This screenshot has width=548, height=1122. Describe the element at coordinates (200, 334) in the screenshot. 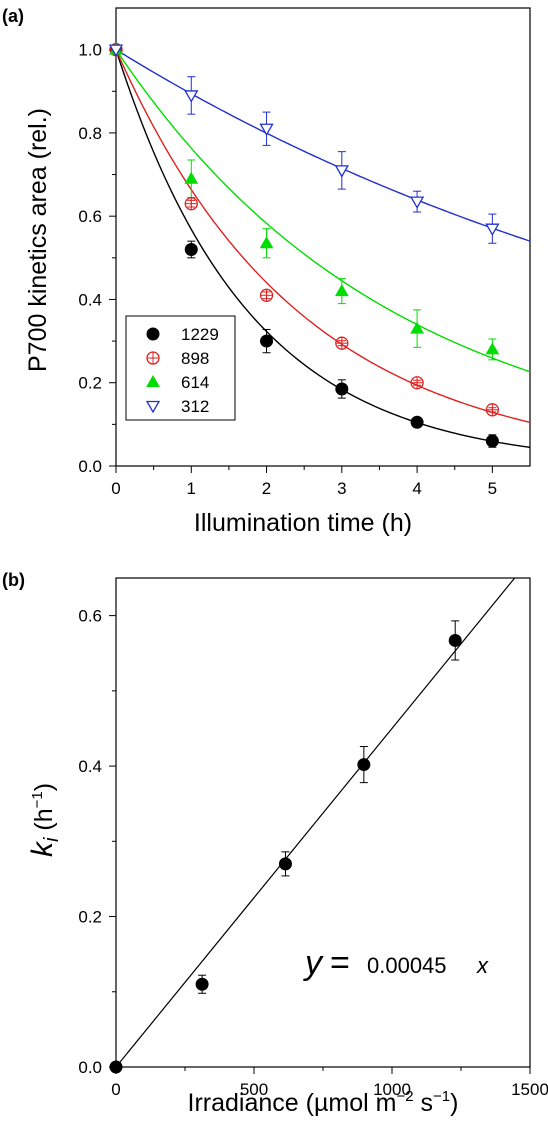

I see `legend-label-1229: 1229` at that location.